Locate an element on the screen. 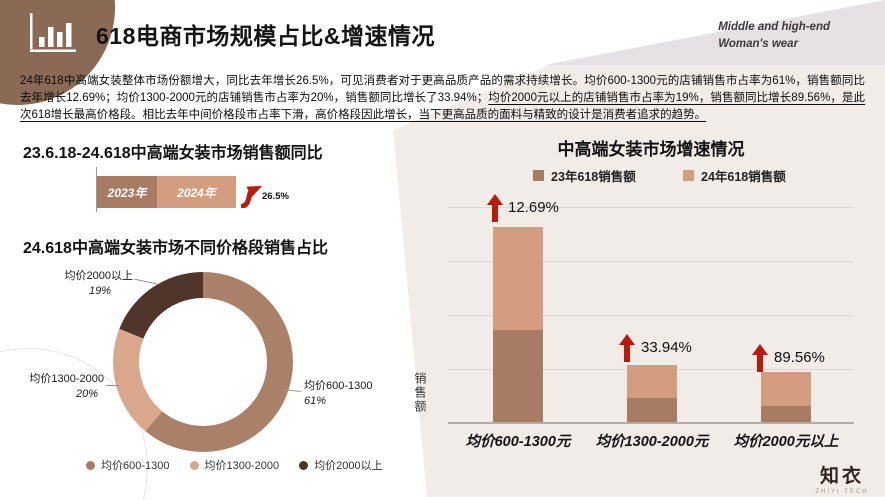 Image resolution: width=885 pixels, height=500 pixels. legend-item-2023: 23年618销售额 is located at coordinates (584, 175).